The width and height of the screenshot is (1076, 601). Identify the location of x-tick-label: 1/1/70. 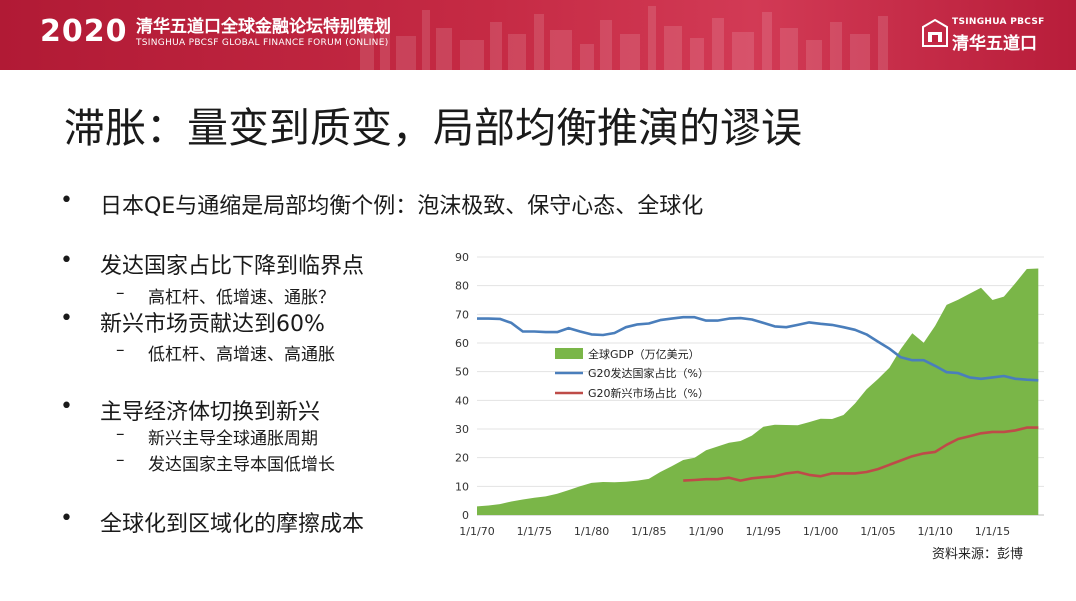
(476, 531).